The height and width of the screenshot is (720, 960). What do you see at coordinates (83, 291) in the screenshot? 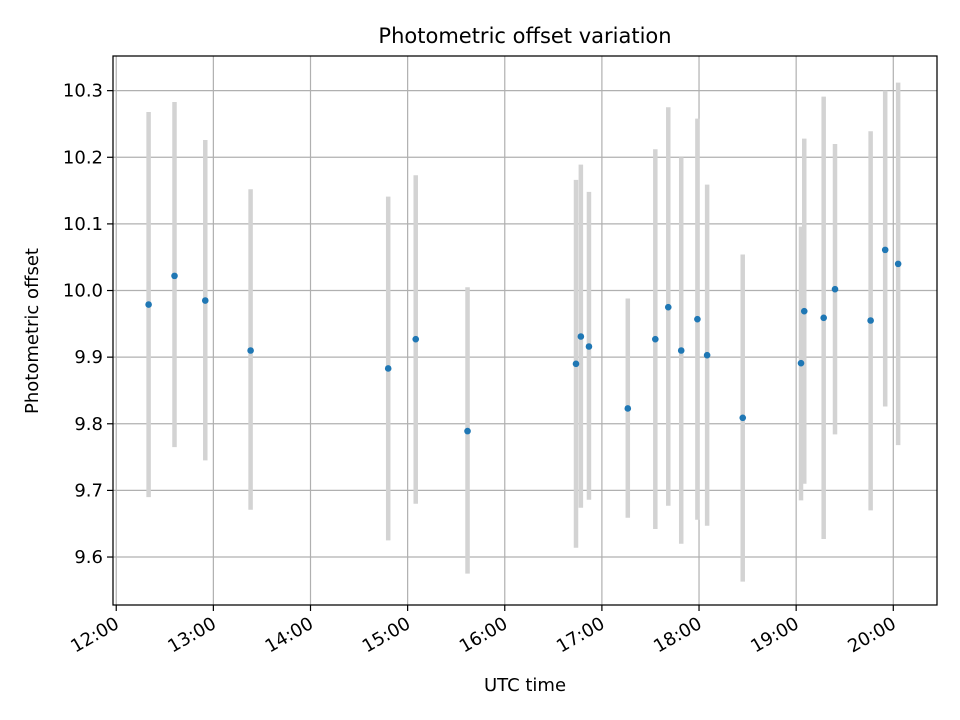
I see `y-tick-label: 10.0` at bounding box center [83, 291].